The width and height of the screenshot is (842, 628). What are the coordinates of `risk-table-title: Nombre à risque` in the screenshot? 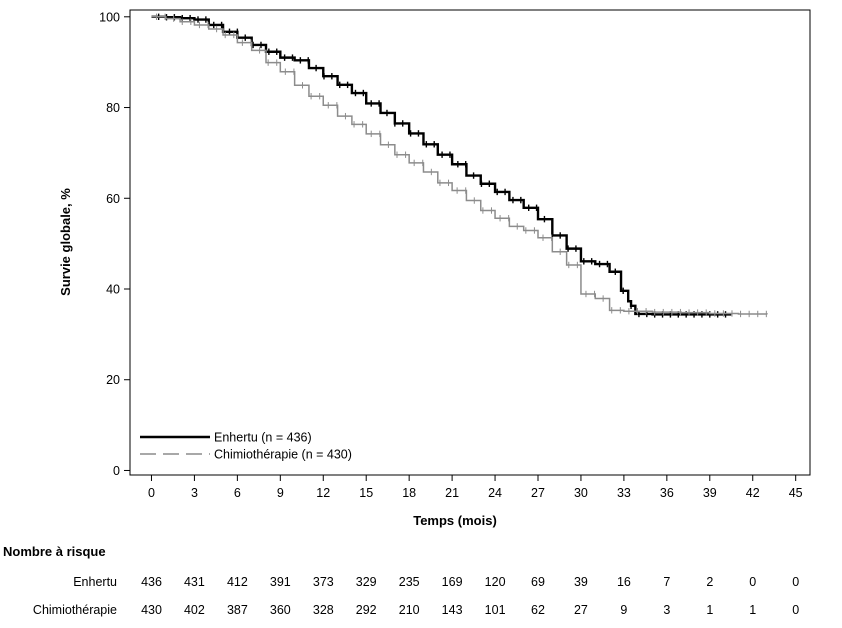 It's located at (54, 551).